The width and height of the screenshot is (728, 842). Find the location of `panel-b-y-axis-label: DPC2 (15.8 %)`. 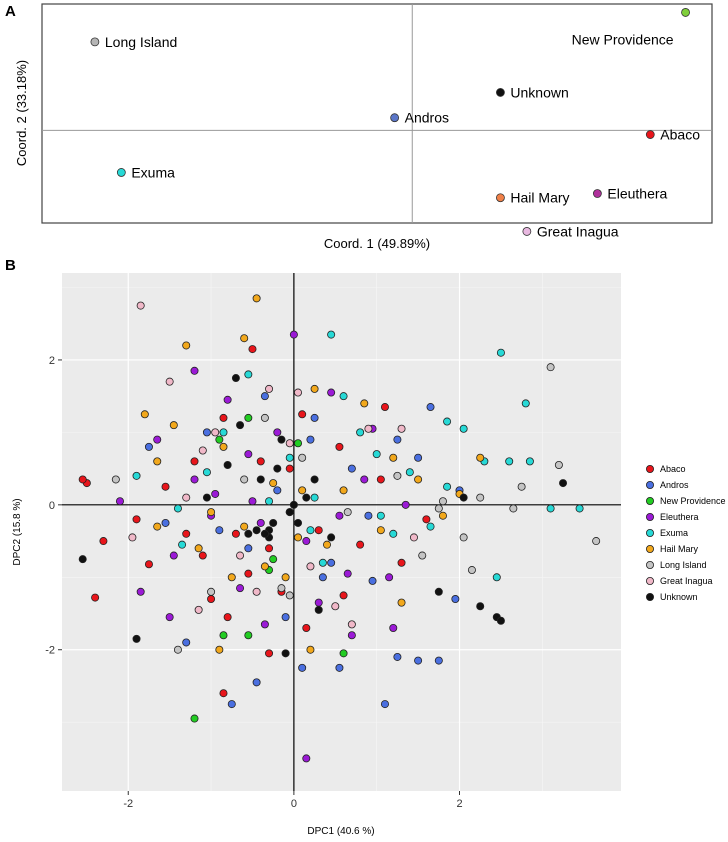

panel-b-y-axis-label: DPC2 (15.8 %) is located at coordinates (17, 531).